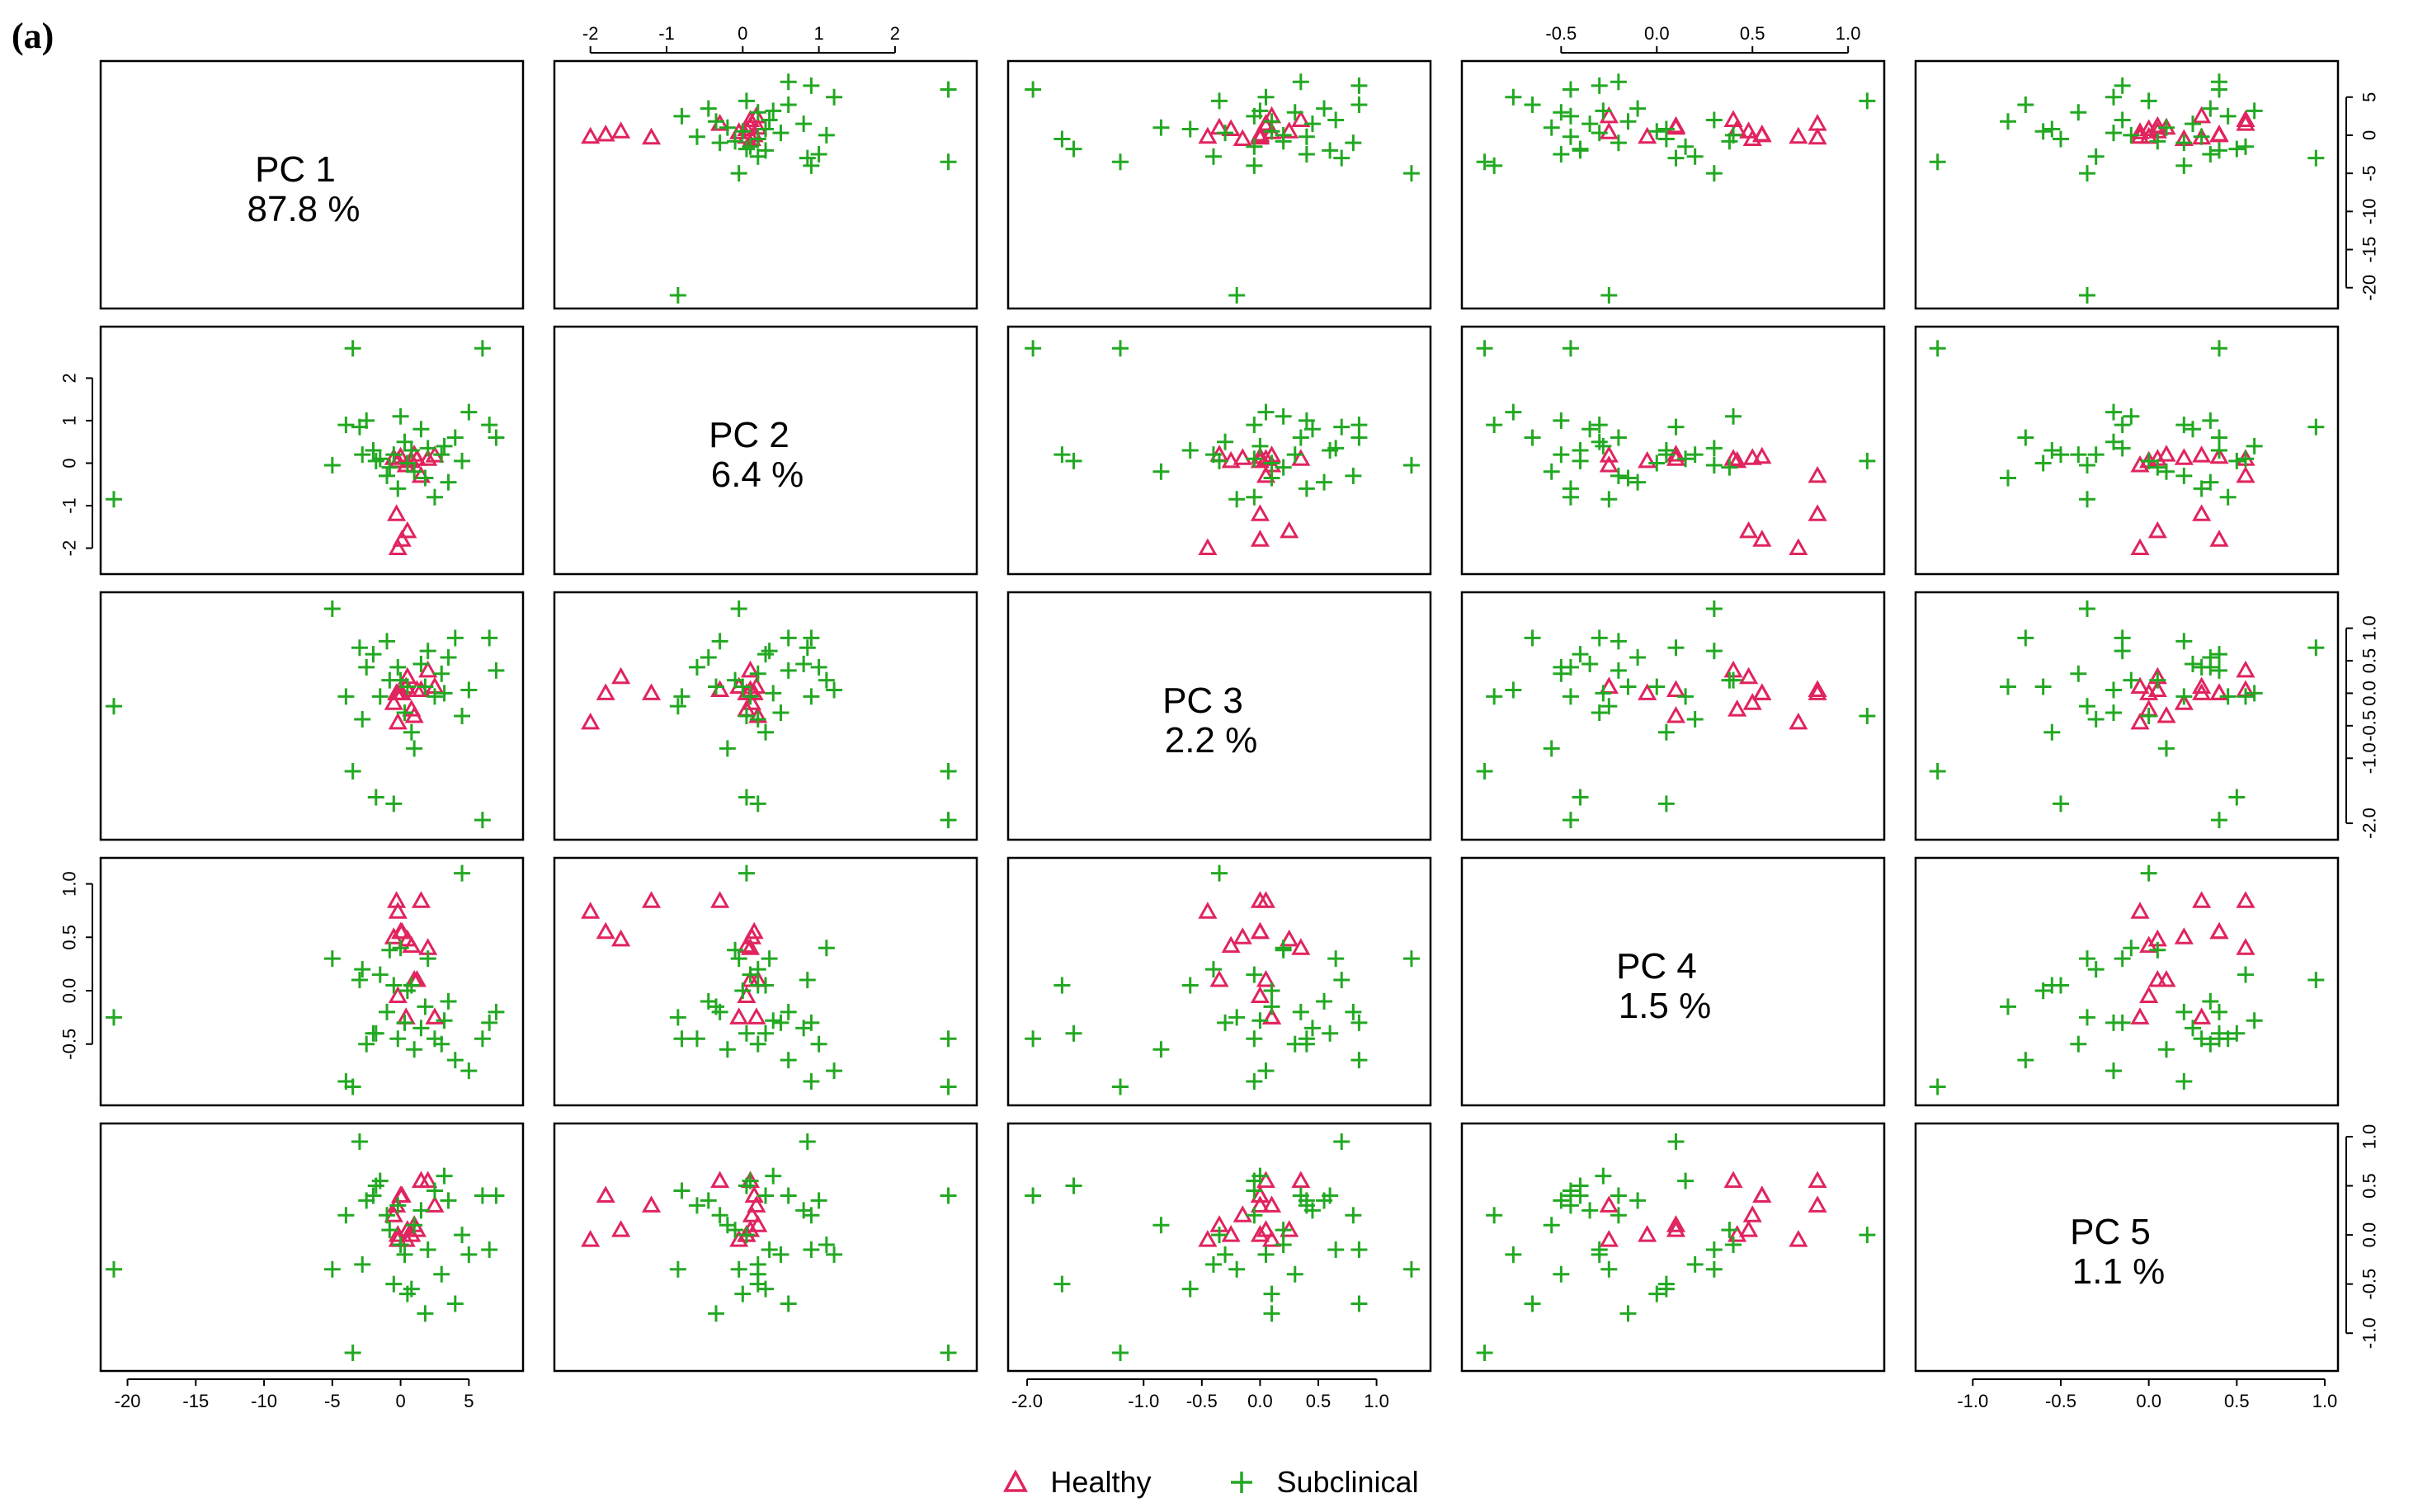 Image resolution: width=2418 pixels, height=1512 pixels. Describe the element at coordinates (1075, 1482) in the screenshot. I see `legend-item-healthy: Healthy` at that location.